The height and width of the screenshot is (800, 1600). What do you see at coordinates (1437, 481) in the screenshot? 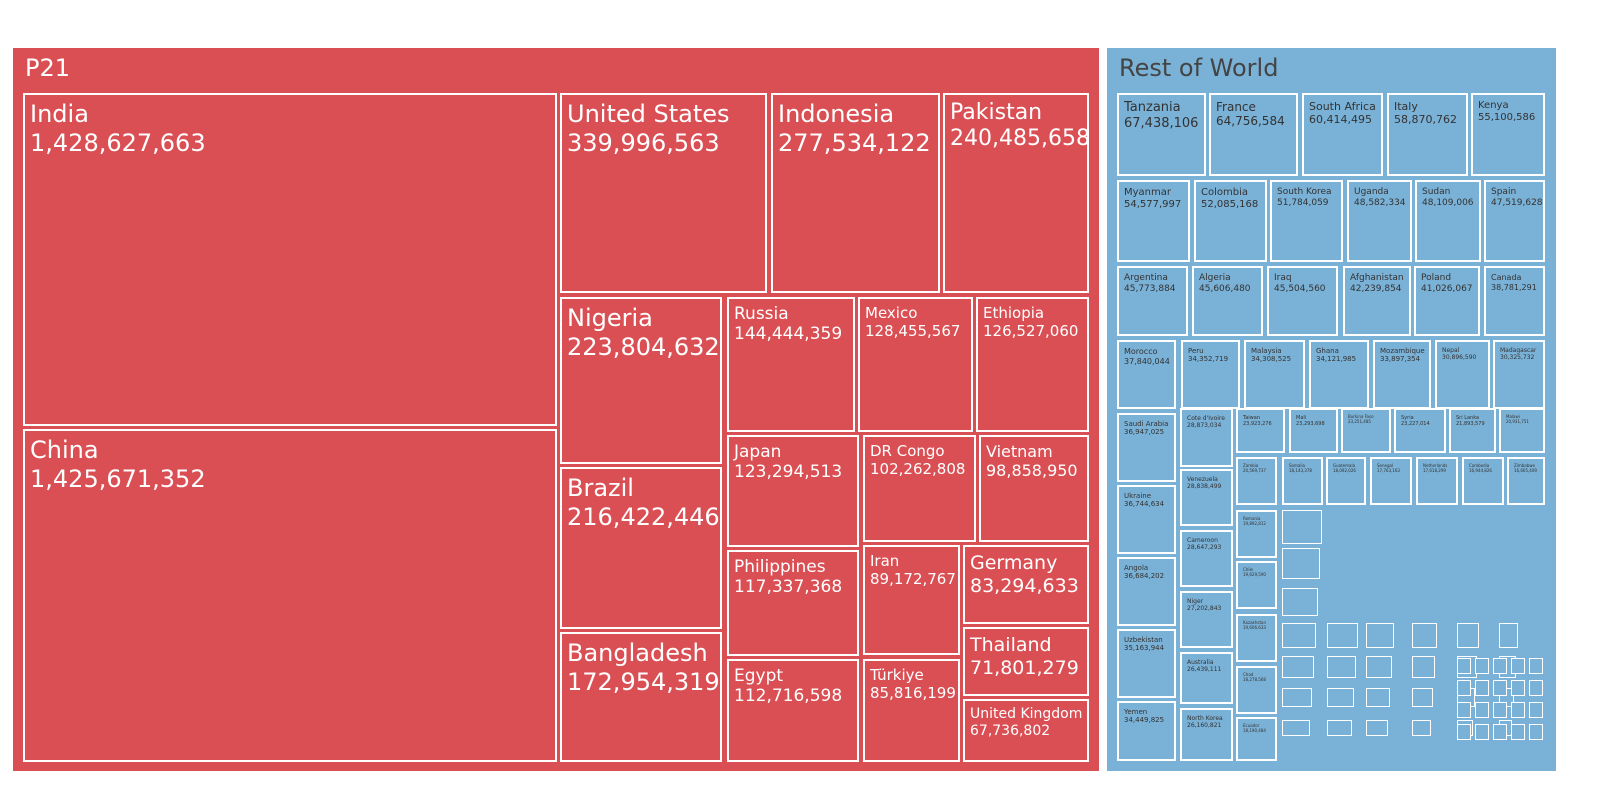
I see `treemap-tile-netherlands: Netherlands 17,618,299` at bounding box center [1437, 481].